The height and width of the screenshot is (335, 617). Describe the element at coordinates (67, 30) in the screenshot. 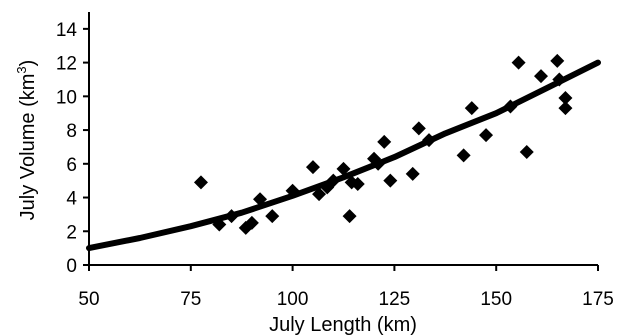

I see `y-tick-label: 14` at that location.